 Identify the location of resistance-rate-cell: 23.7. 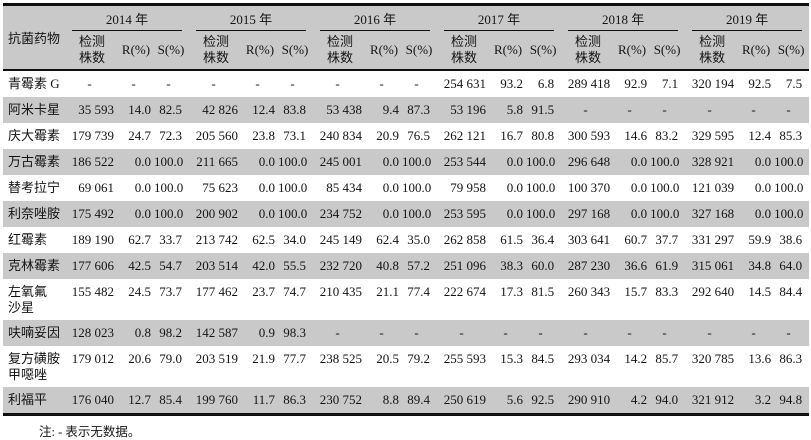
(264, 291).